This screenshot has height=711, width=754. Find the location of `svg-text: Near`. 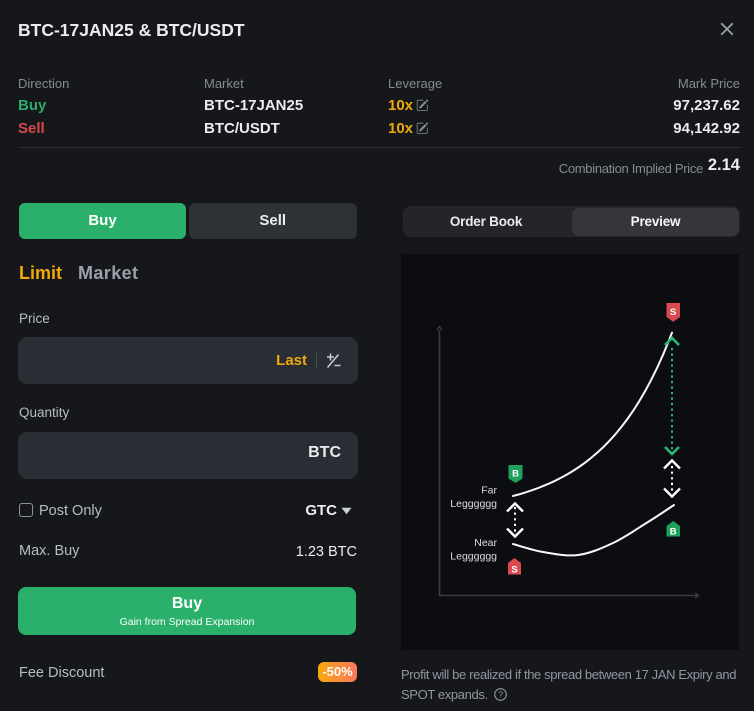

svg-text: Near is located at coordinates (485, 543).